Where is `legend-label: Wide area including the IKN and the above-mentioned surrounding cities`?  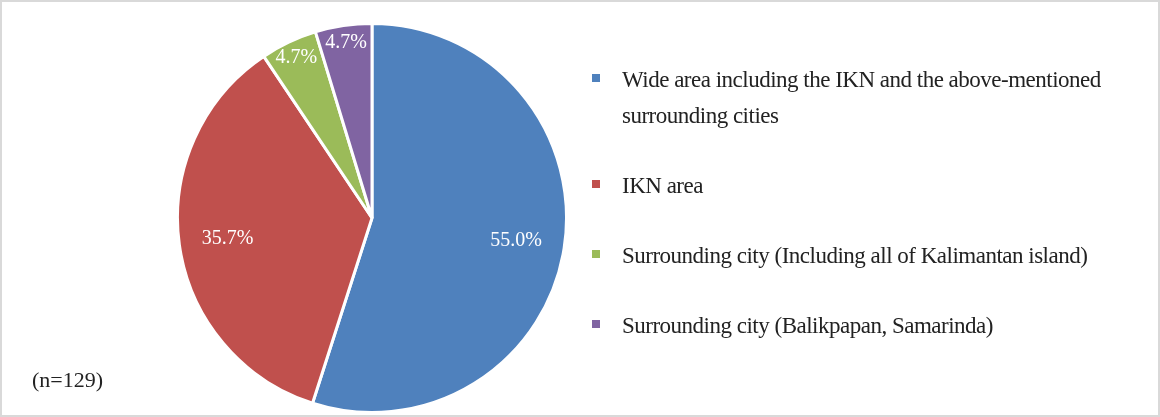
legend-label: Wide area including the IKN and the above-mentioned surrounding cities is located at coordinates (861, 98).